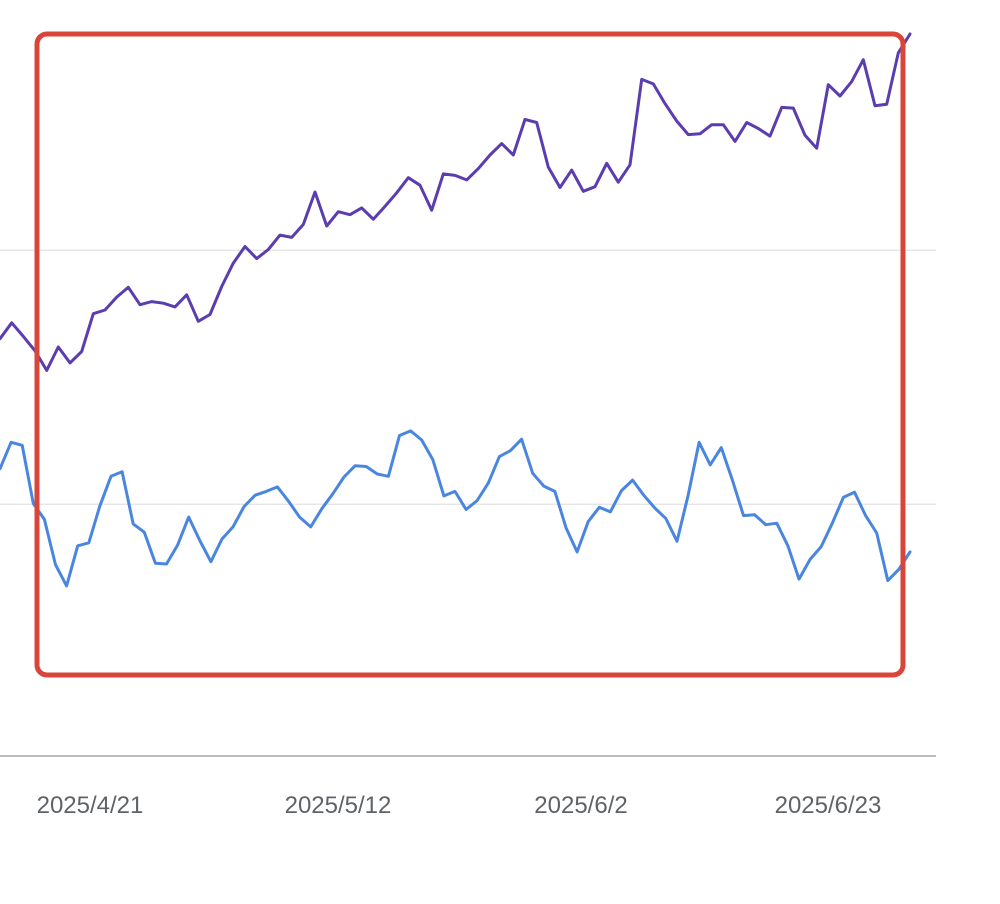 This screenshot has height=904, width=1000. I want to click on x-tick-label: 2025/6/23, so click(828, 805).